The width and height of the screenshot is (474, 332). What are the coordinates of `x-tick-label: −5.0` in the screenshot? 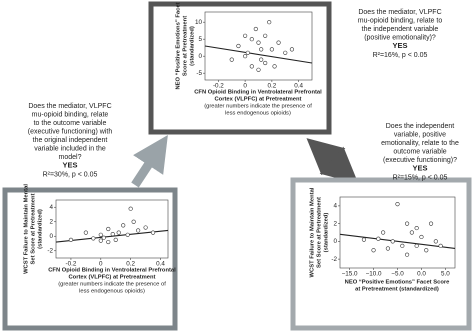 It's located at (397, 274).